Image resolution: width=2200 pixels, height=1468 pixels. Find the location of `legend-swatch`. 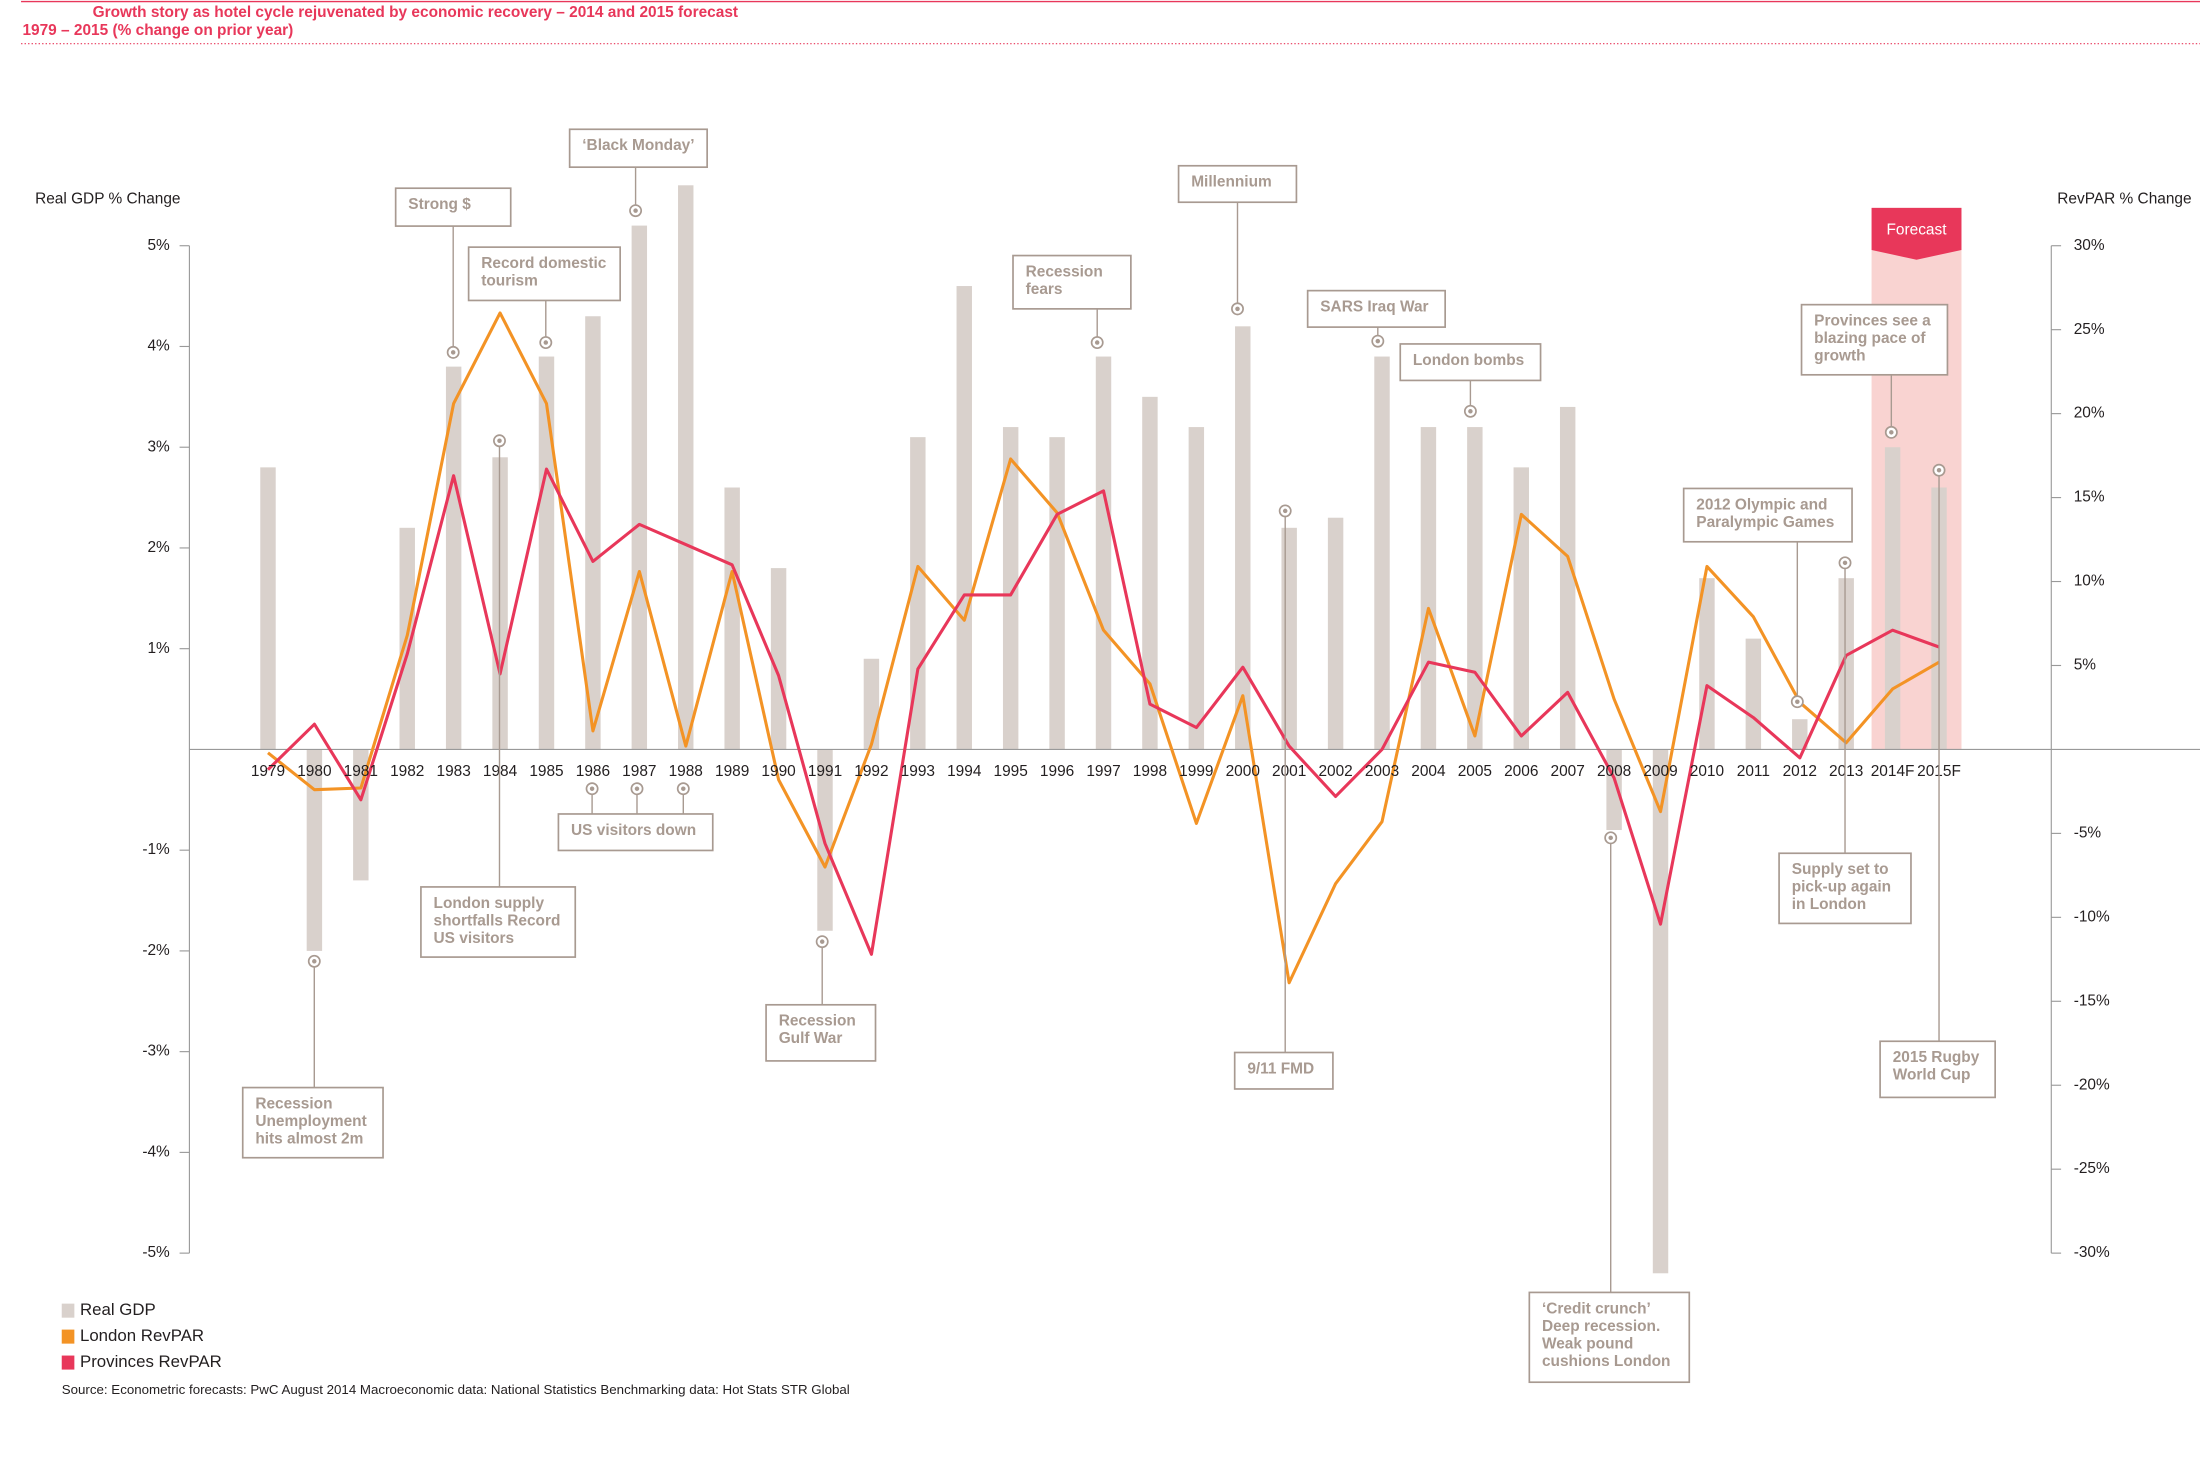

legend-swatch is located at coordinates (68, 1310).